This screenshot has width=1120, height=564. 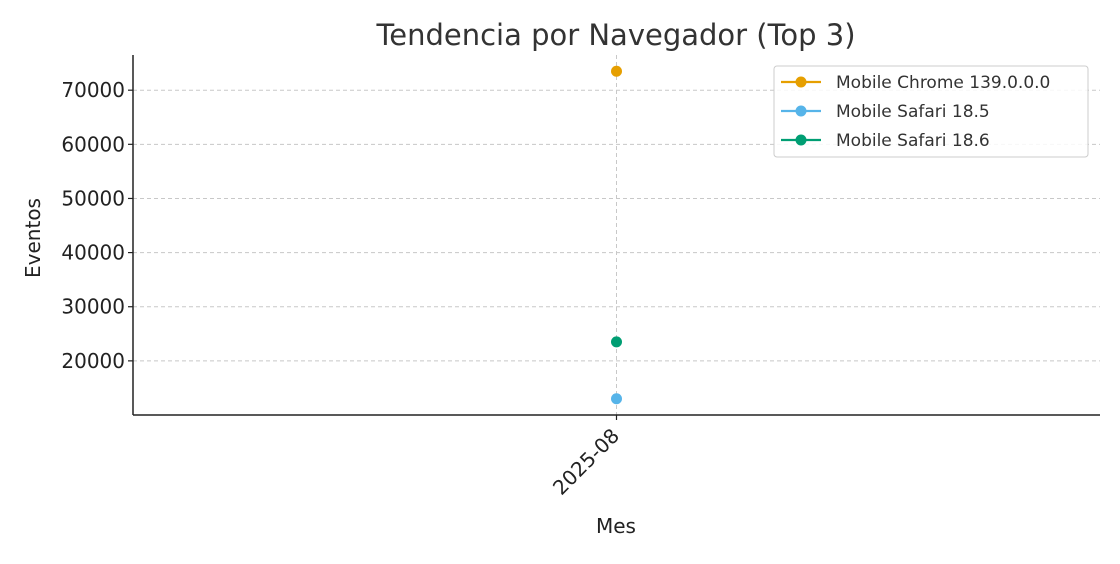 I want to click on legend-label: Mobile Safari 18.6, so click(x=913, y=141).